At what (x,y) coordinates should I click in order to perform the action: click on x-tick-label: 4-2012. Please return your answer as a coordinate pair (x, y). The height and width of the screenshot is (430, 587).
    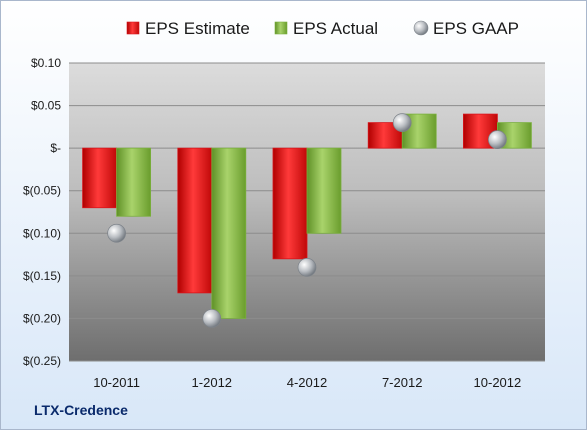
    Looking at the image, I should click on (307, 382).